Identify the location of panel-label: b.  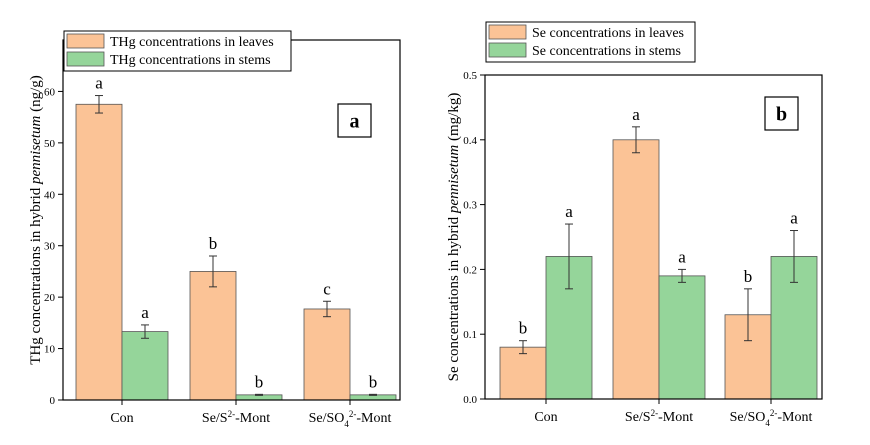
(781, 113).